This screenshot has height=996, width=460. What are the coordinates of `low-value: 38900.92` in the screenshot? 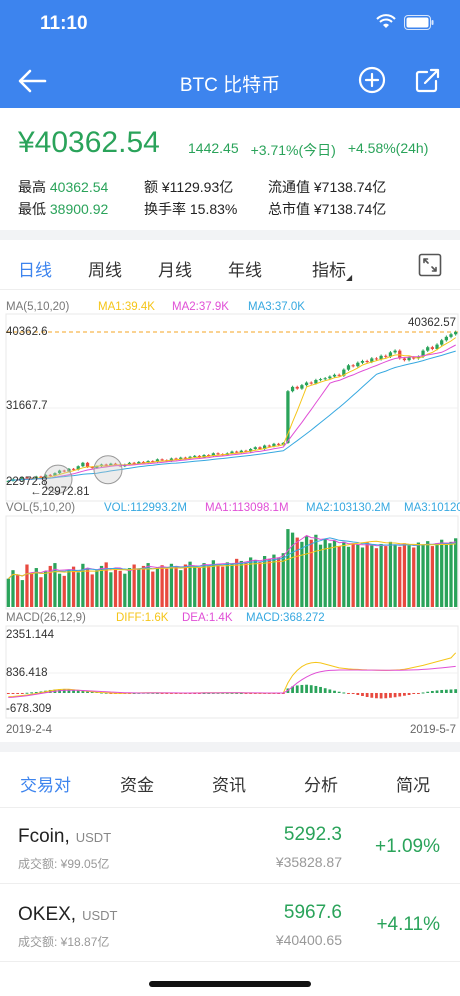 It's located at (79, 209).